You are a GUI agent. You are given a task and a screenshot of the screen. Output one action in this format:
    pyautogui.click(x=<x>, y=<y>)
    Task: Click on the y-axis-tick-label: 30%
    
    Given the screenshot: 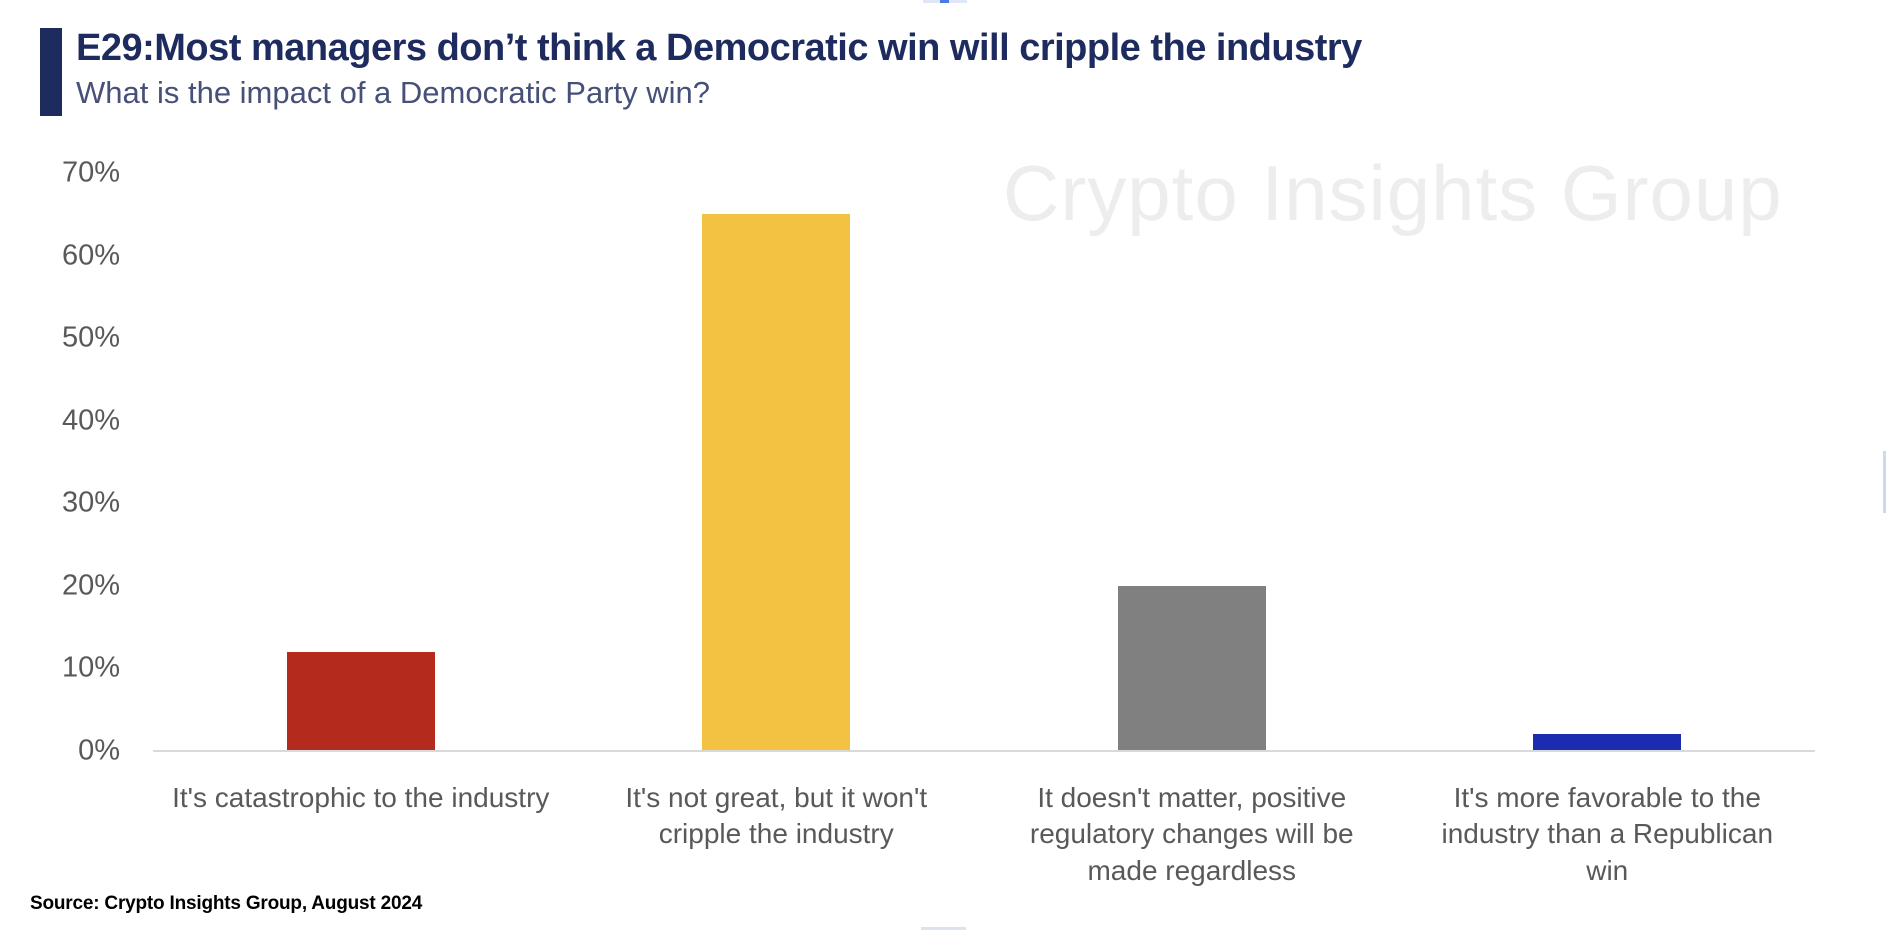 What is the action you would take?
    pyautogui.click(x=90, y=502)
    